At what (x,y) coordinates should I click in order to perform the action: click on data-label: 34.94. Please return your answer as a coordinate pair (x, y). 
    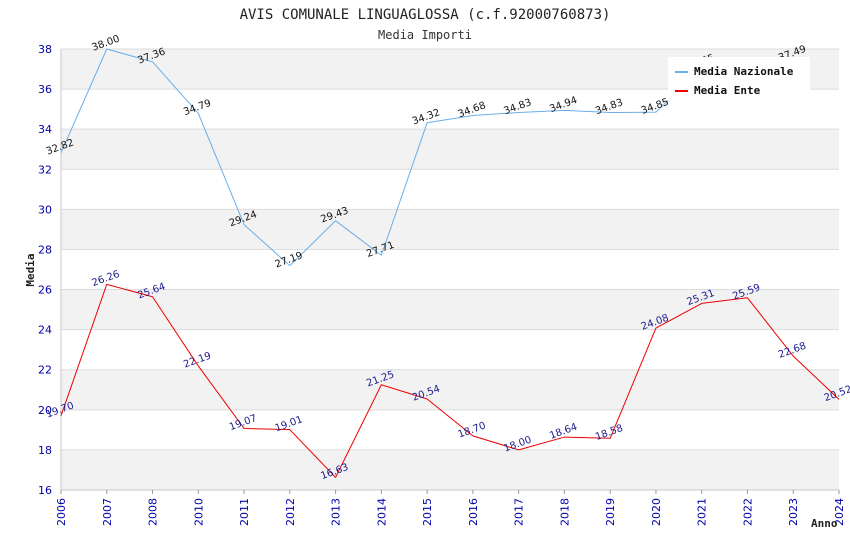
    Looking at the image, I should click on (563, 105).